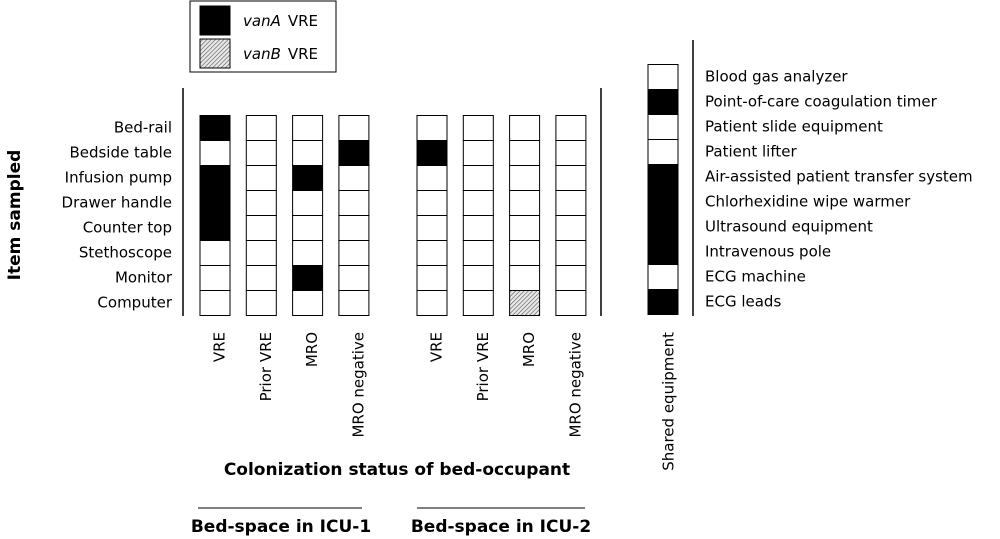 The height and width of the screenshot is (539, 1000). What do you see at coordinates (776, 77) in the screenshot?
I see `shared-item-label: Blood gas analyzer` at bounding box center [776, 77].